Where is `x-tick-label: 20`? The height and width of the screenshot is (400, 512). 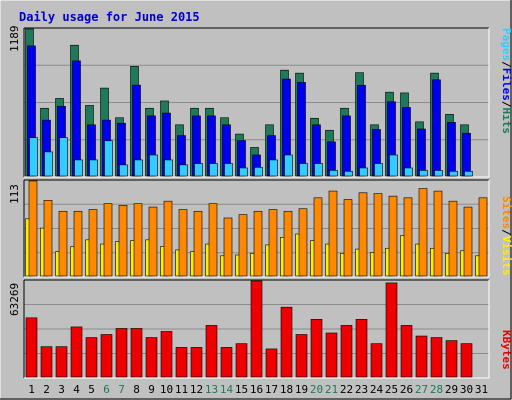
x-tick-label: 20 is located at coordinates (316, 389).